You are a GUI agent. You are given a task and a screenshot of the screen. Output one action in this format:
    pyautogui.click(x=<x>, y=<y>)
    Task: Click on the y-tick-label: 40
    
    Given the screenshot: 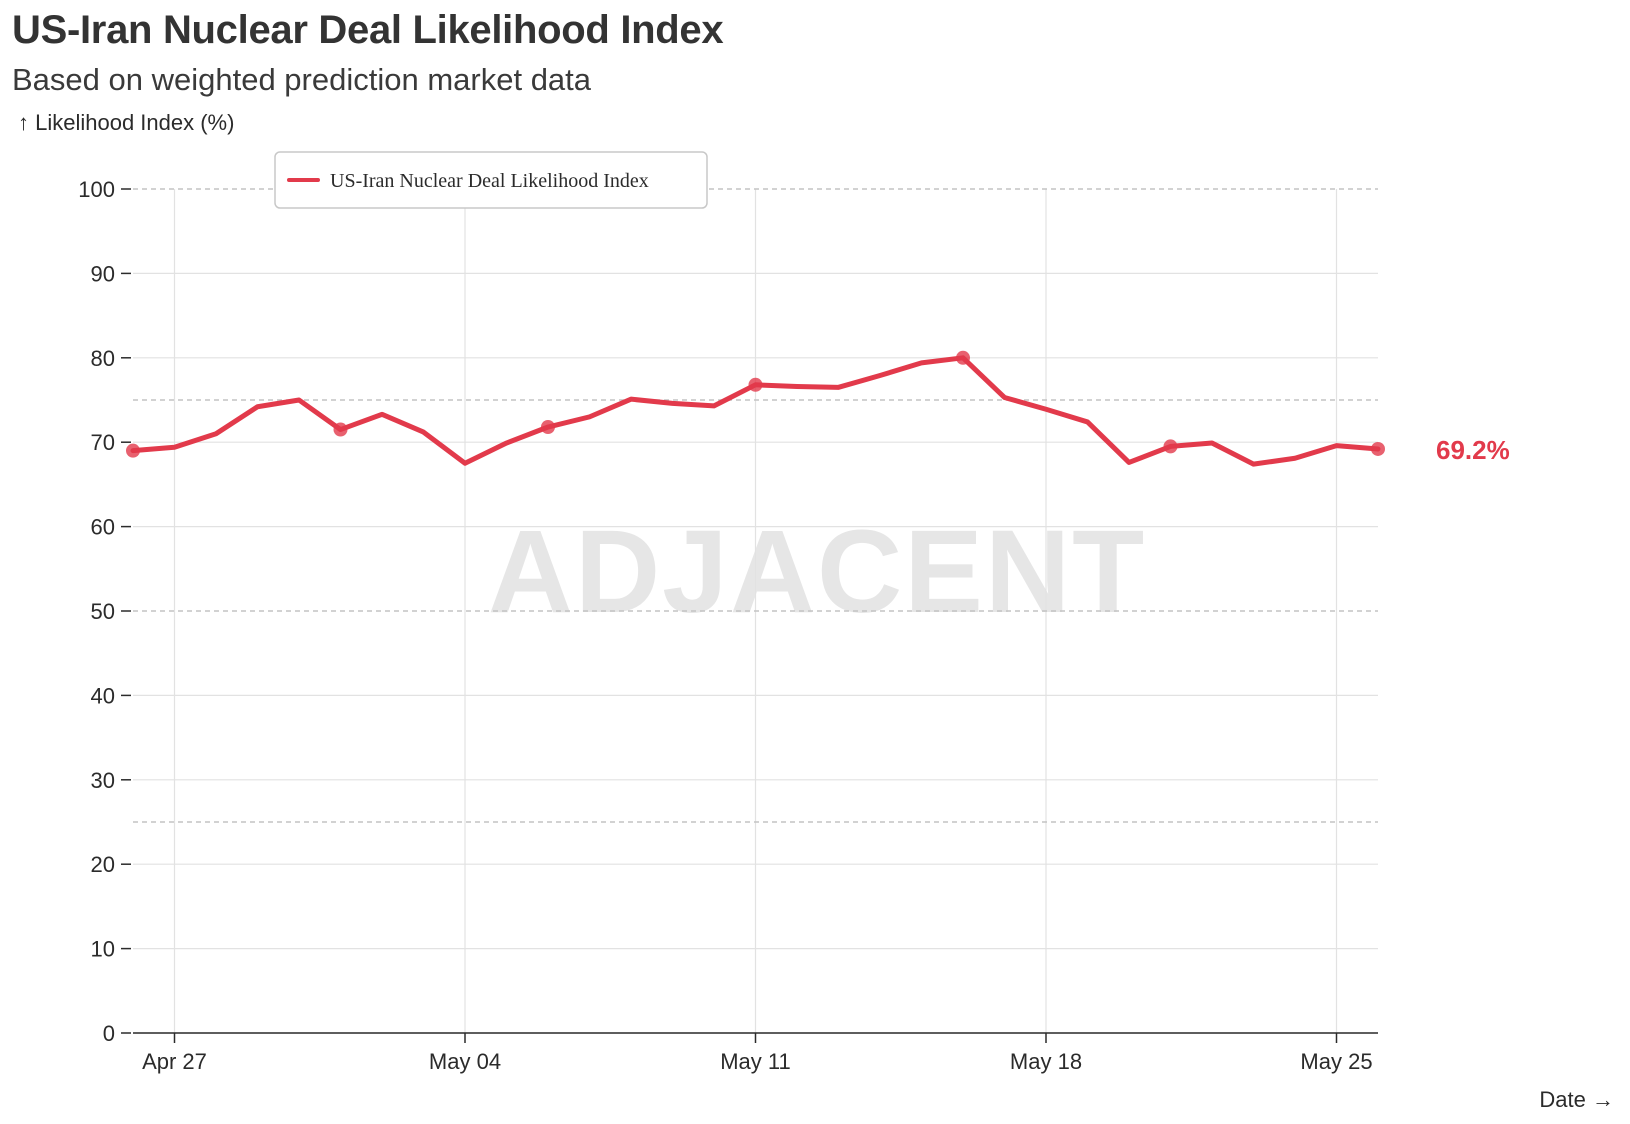 What is the action you would take?
    pyautogui.click(x=103, y=695)
    